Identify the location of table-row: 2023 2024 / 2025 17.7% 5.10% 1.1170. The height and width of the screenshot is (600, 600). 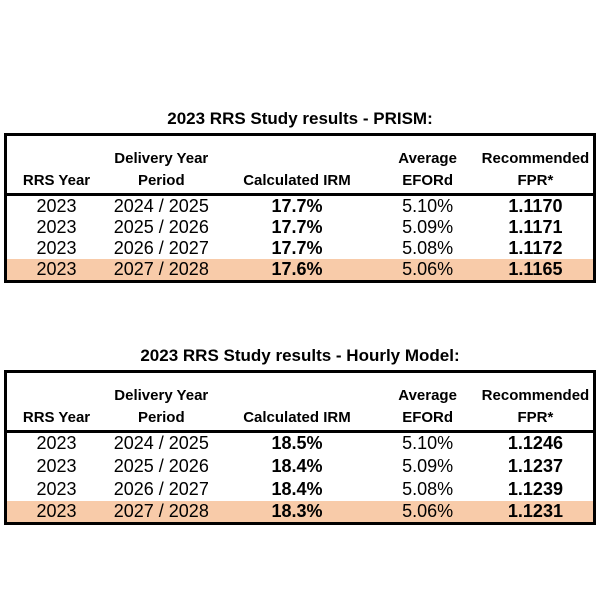
(300, 206).